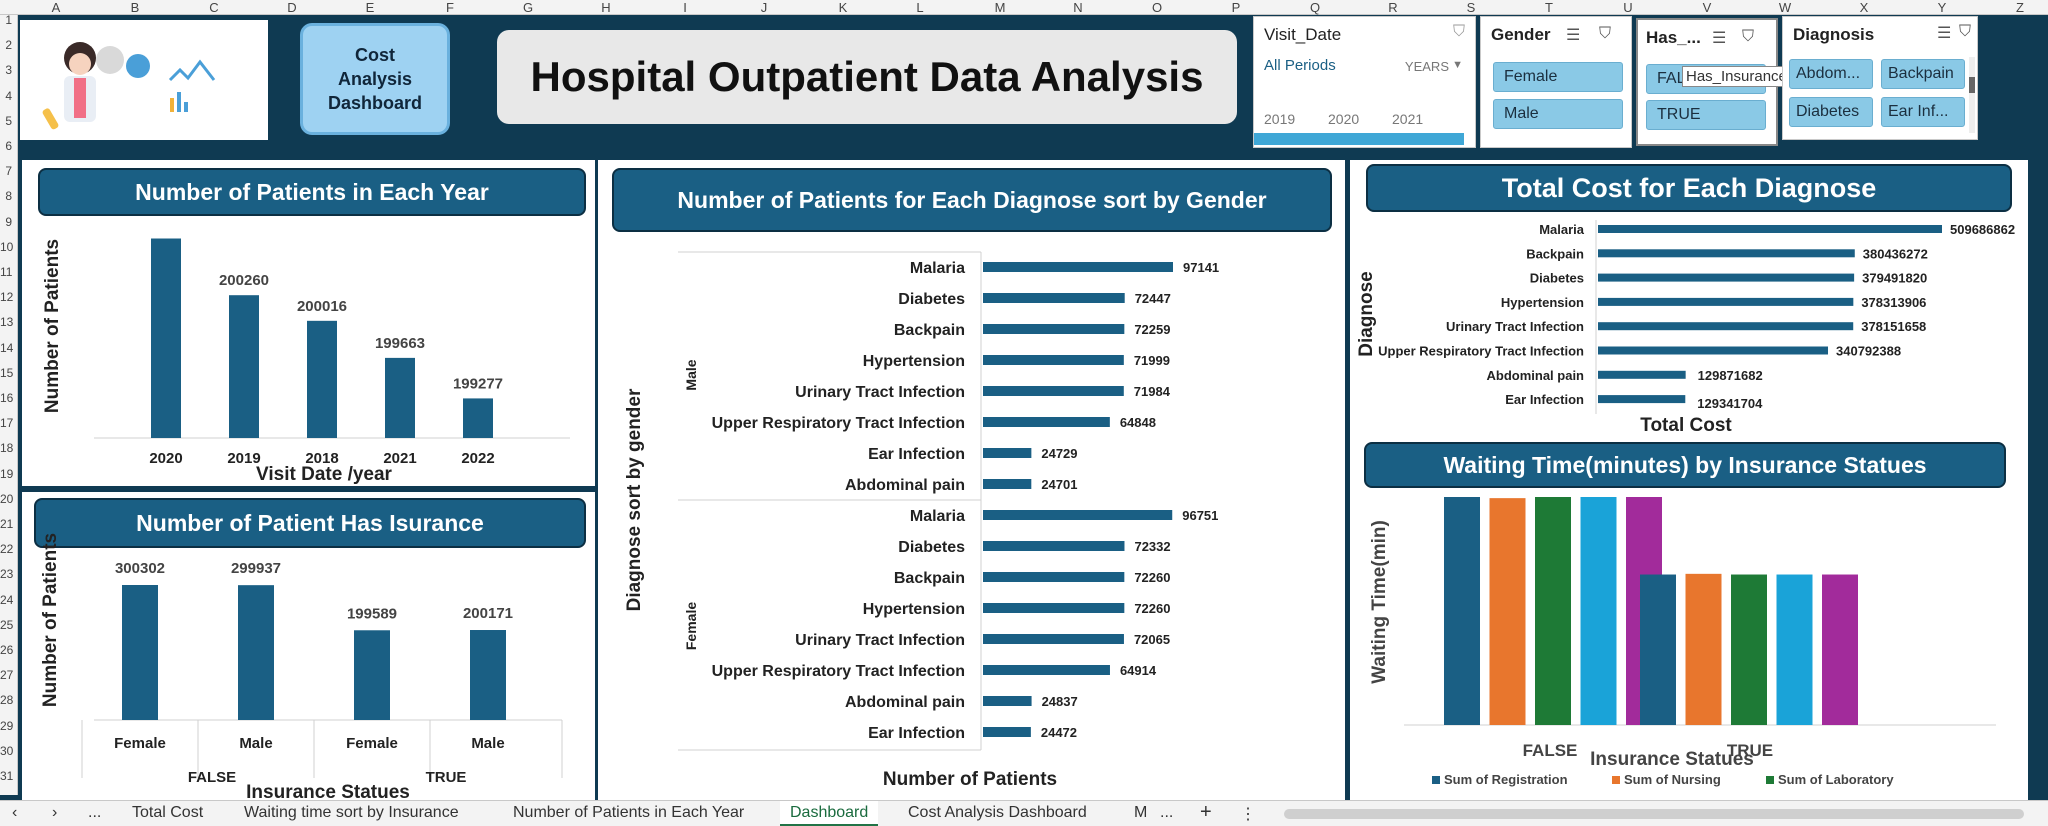  Describe the element at coordinates (1408, 119) in the screenshot. I see `timeline-year-2021: 2021` at that location.